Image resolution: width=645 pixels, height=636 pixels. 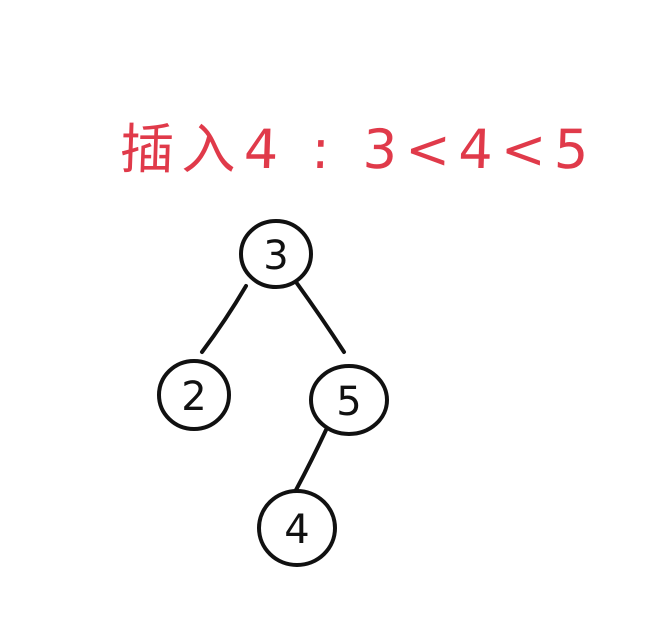 I want to click on tree-node-5: 5, so click(x=349, y=400).